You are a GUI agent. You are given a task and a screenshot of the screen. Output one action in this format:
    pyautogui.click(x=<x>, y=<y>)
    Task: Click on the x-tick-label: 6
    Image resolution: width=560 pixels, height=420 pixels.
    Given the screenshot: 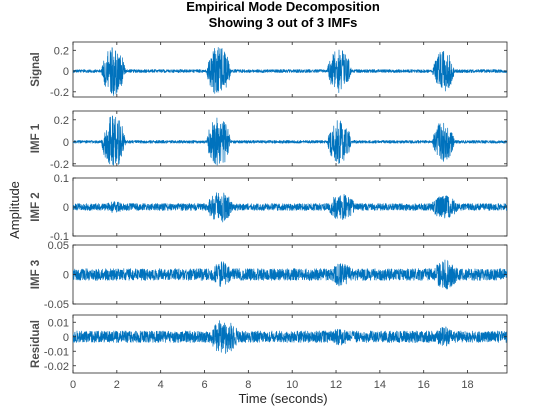 What is the action you would take?
    pyautogui.click(x=204, y=385)
    